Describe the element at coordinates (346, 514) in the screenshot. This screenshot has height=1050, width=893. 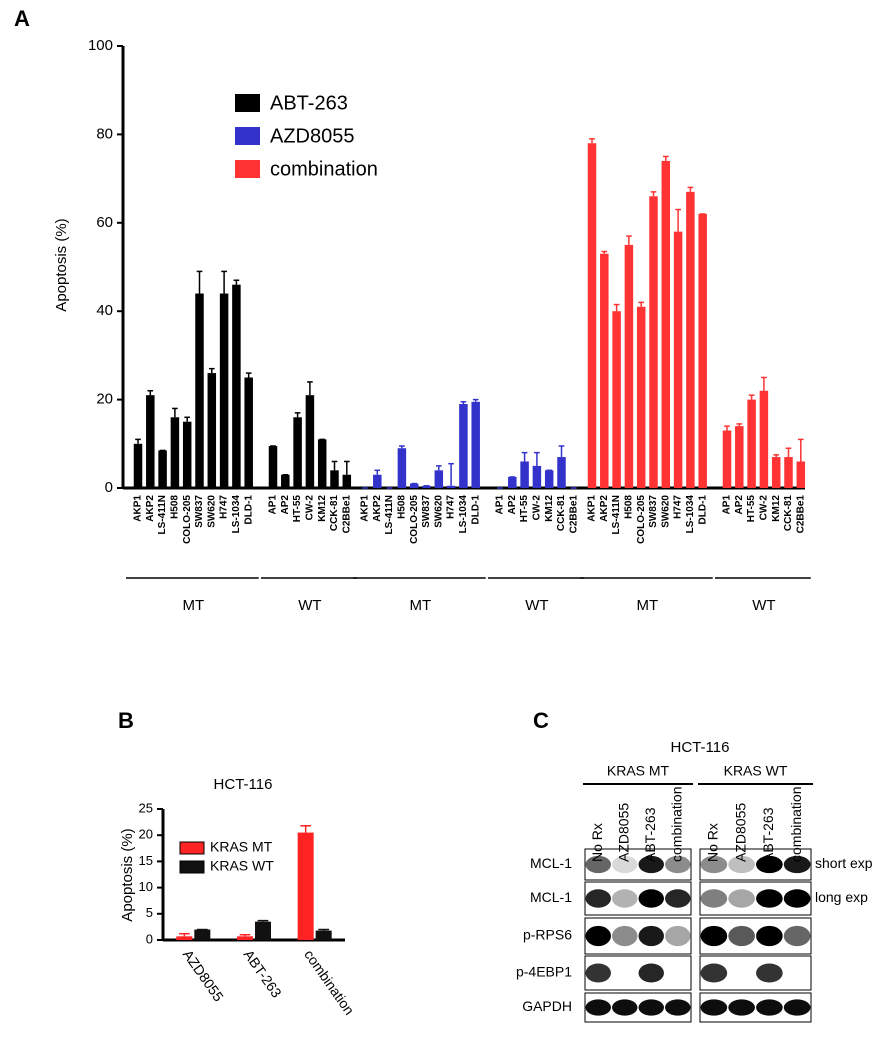
I see `x-tick-label: C2BBe1` at that location.